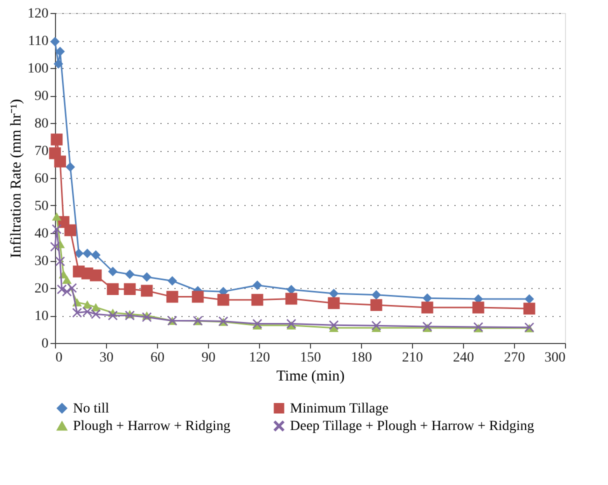  What do you see at coordinates (151, 426) in the screenshot?
I see `legend-label: Plough + Harrow + Ridging` at bounding box center [151, 426].